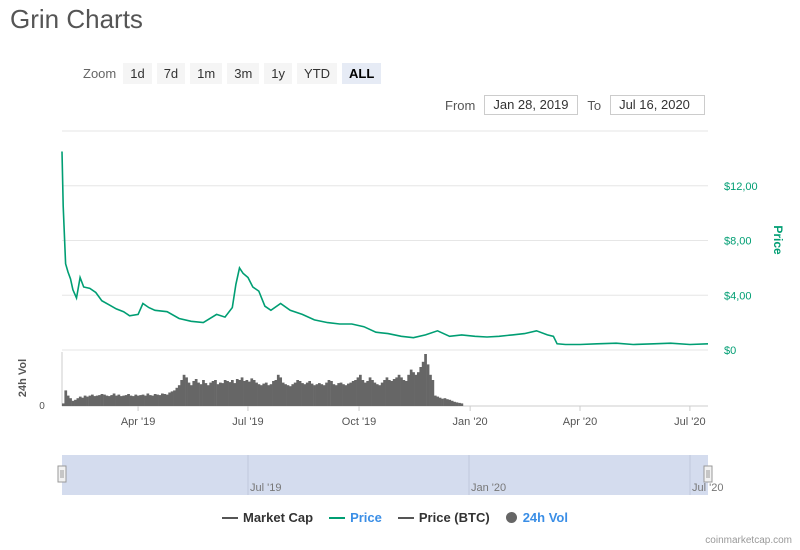  What do you see at coordinates (100, 73) in the screenshot?
I see `zoom-label: Zoom` at bounding box center [100, 73].